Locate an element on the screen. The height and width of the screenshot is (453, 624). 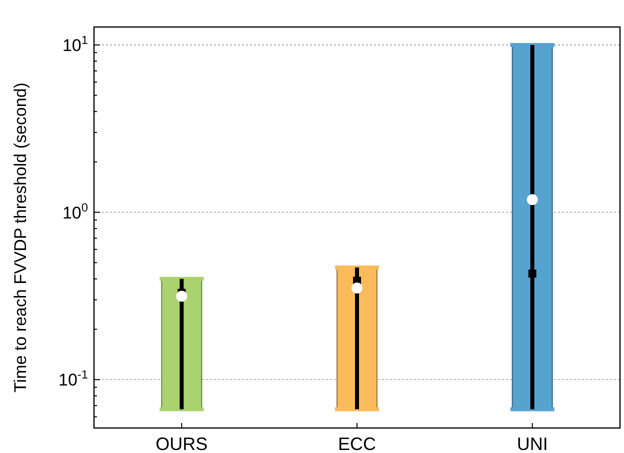
x-tick-label: OURS is located at coordinates (182, 443).